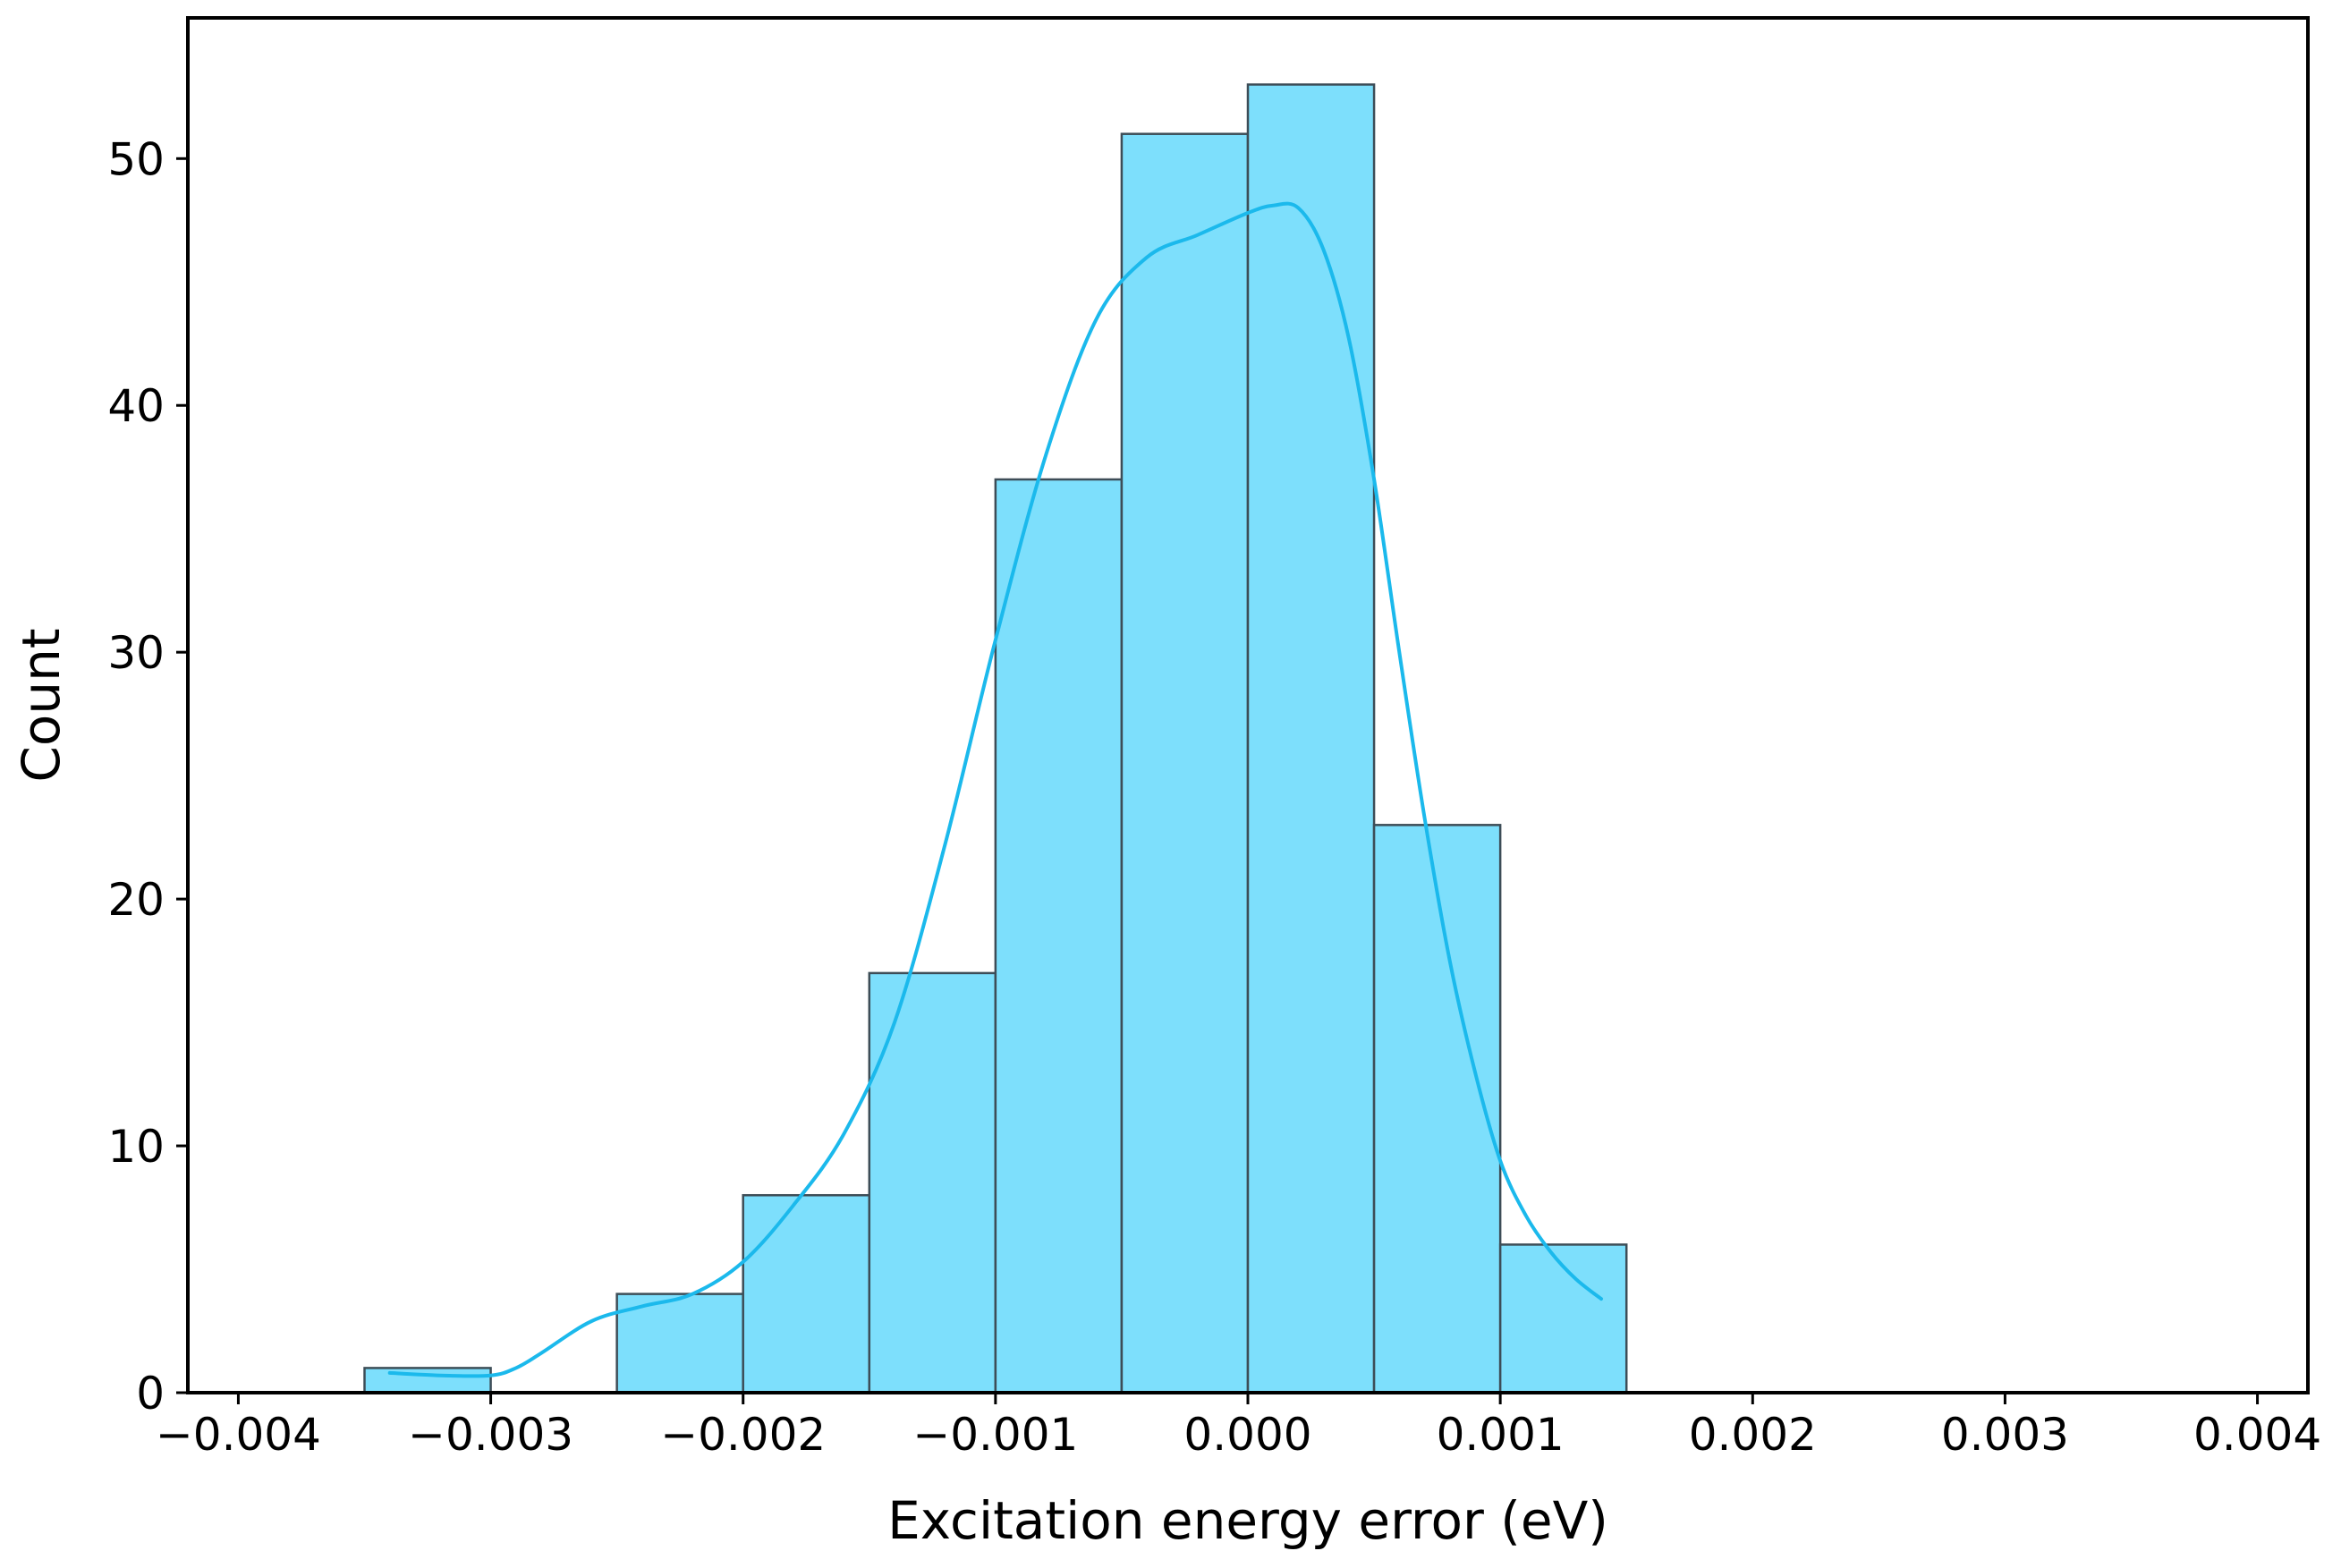 The height and width of the screenshot is (1568, 2341). What do you see at coordinates (147, 777) in the screenshot?
I see `y-axis-ticks: 0 10 20 30 40 50` at bounding box center [147, 777].